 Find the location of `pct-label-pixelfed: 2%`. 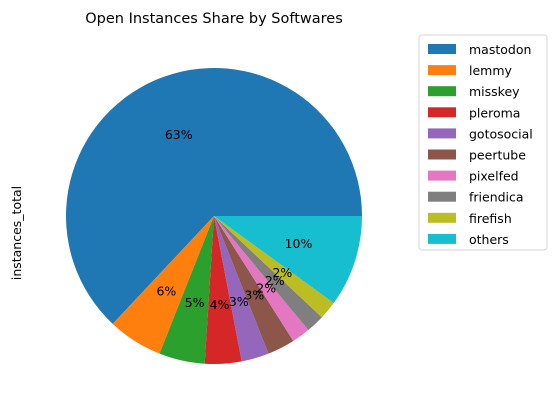

pct-label-pixelfed: 2% is located at coordinates (266, 287).